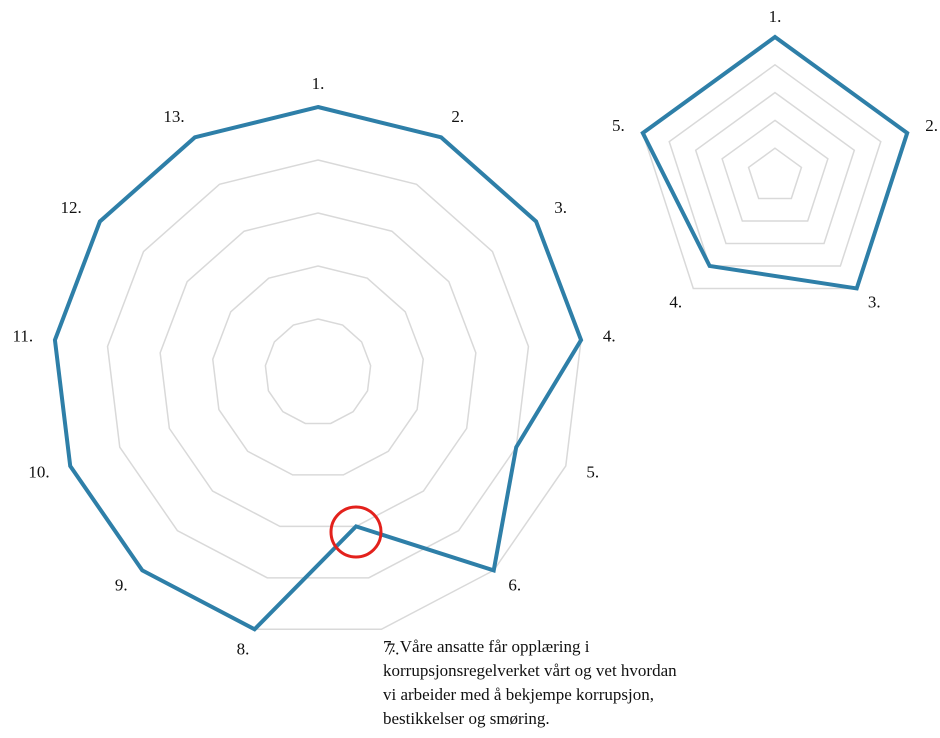  What do you see at coordinates (22, 335) in the screenshot?
I see `axis-label: 11.` at bounding box center [22, 335].